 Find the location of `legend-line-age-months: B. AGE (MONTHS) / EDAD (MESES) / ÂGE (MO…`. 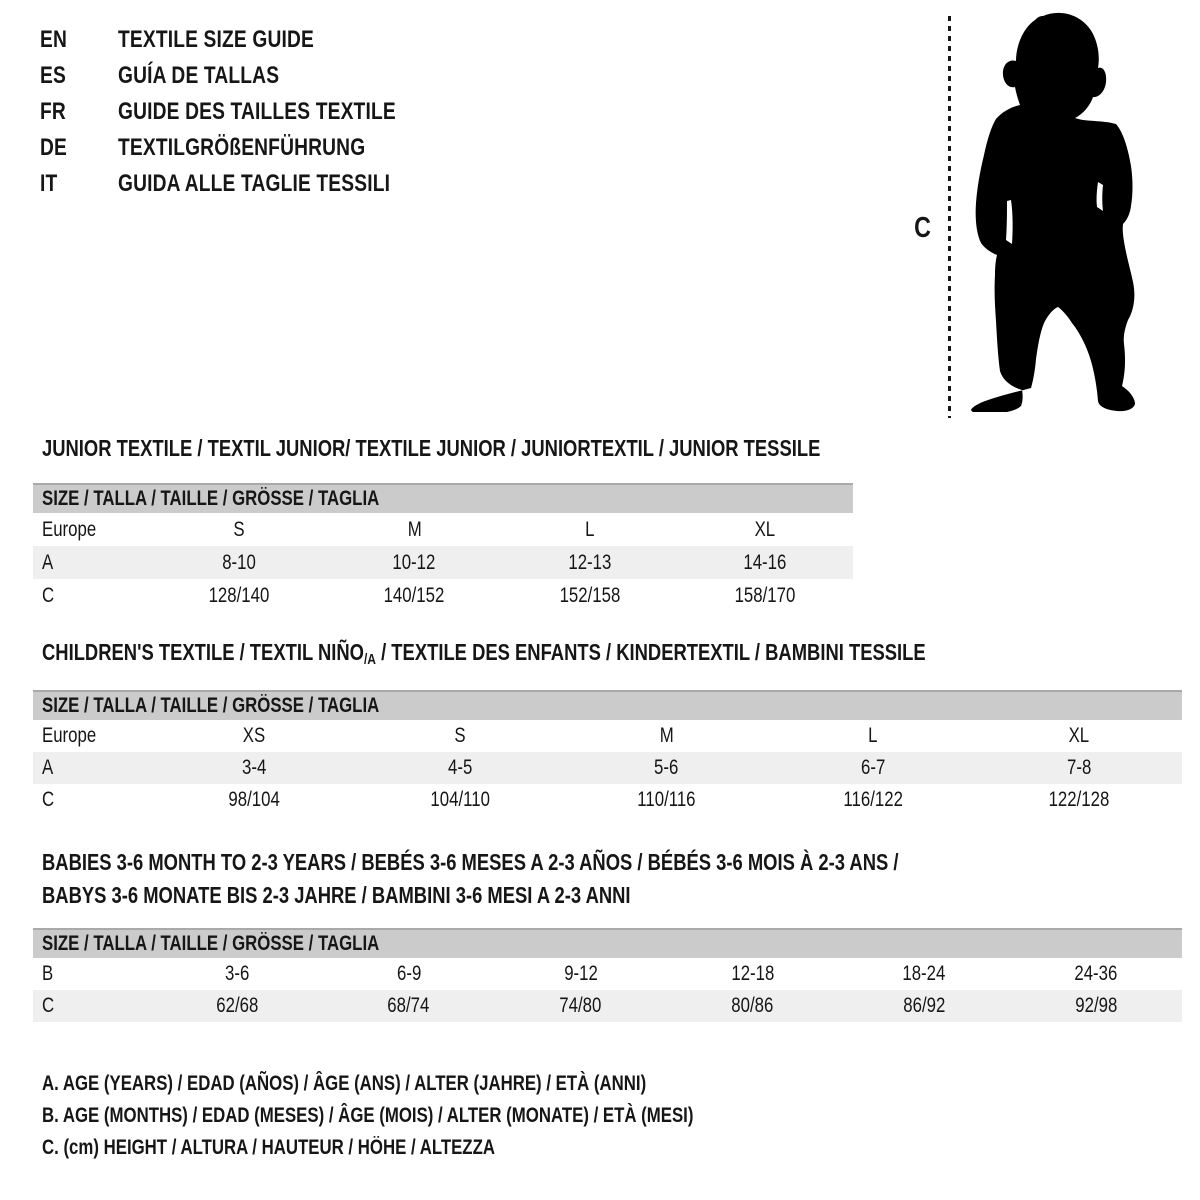

legend-line-age-months: B. AGE (MONTHS) / EDAD (MESES) / ÂGE (MO… is located at coordinates (368, 1115).